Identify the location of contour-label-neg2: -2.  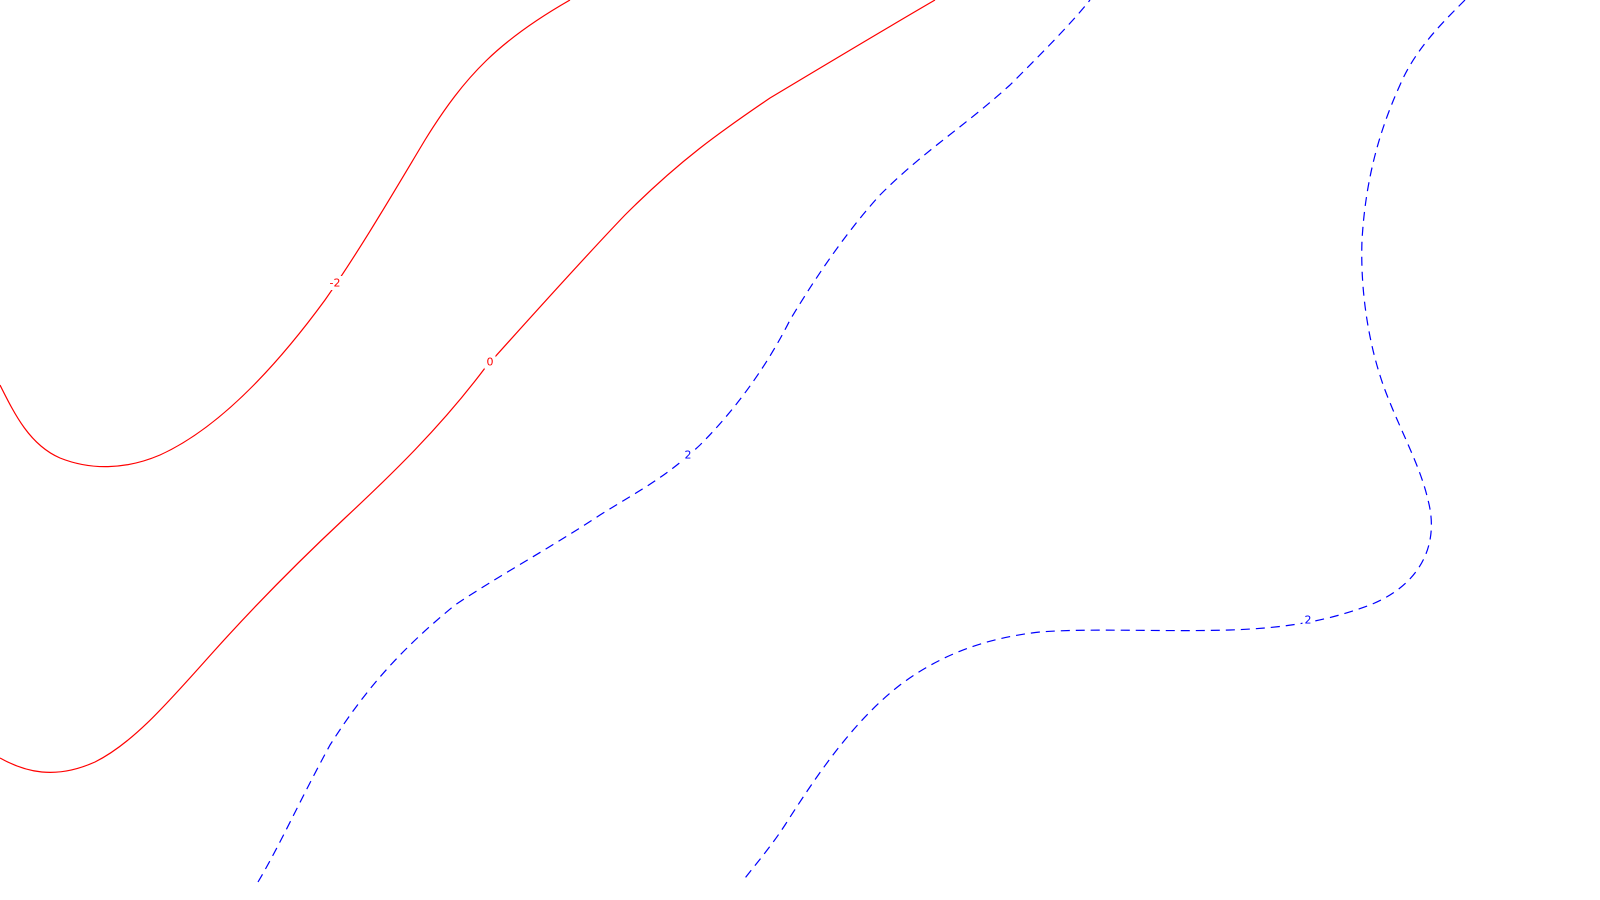
(335, 283).